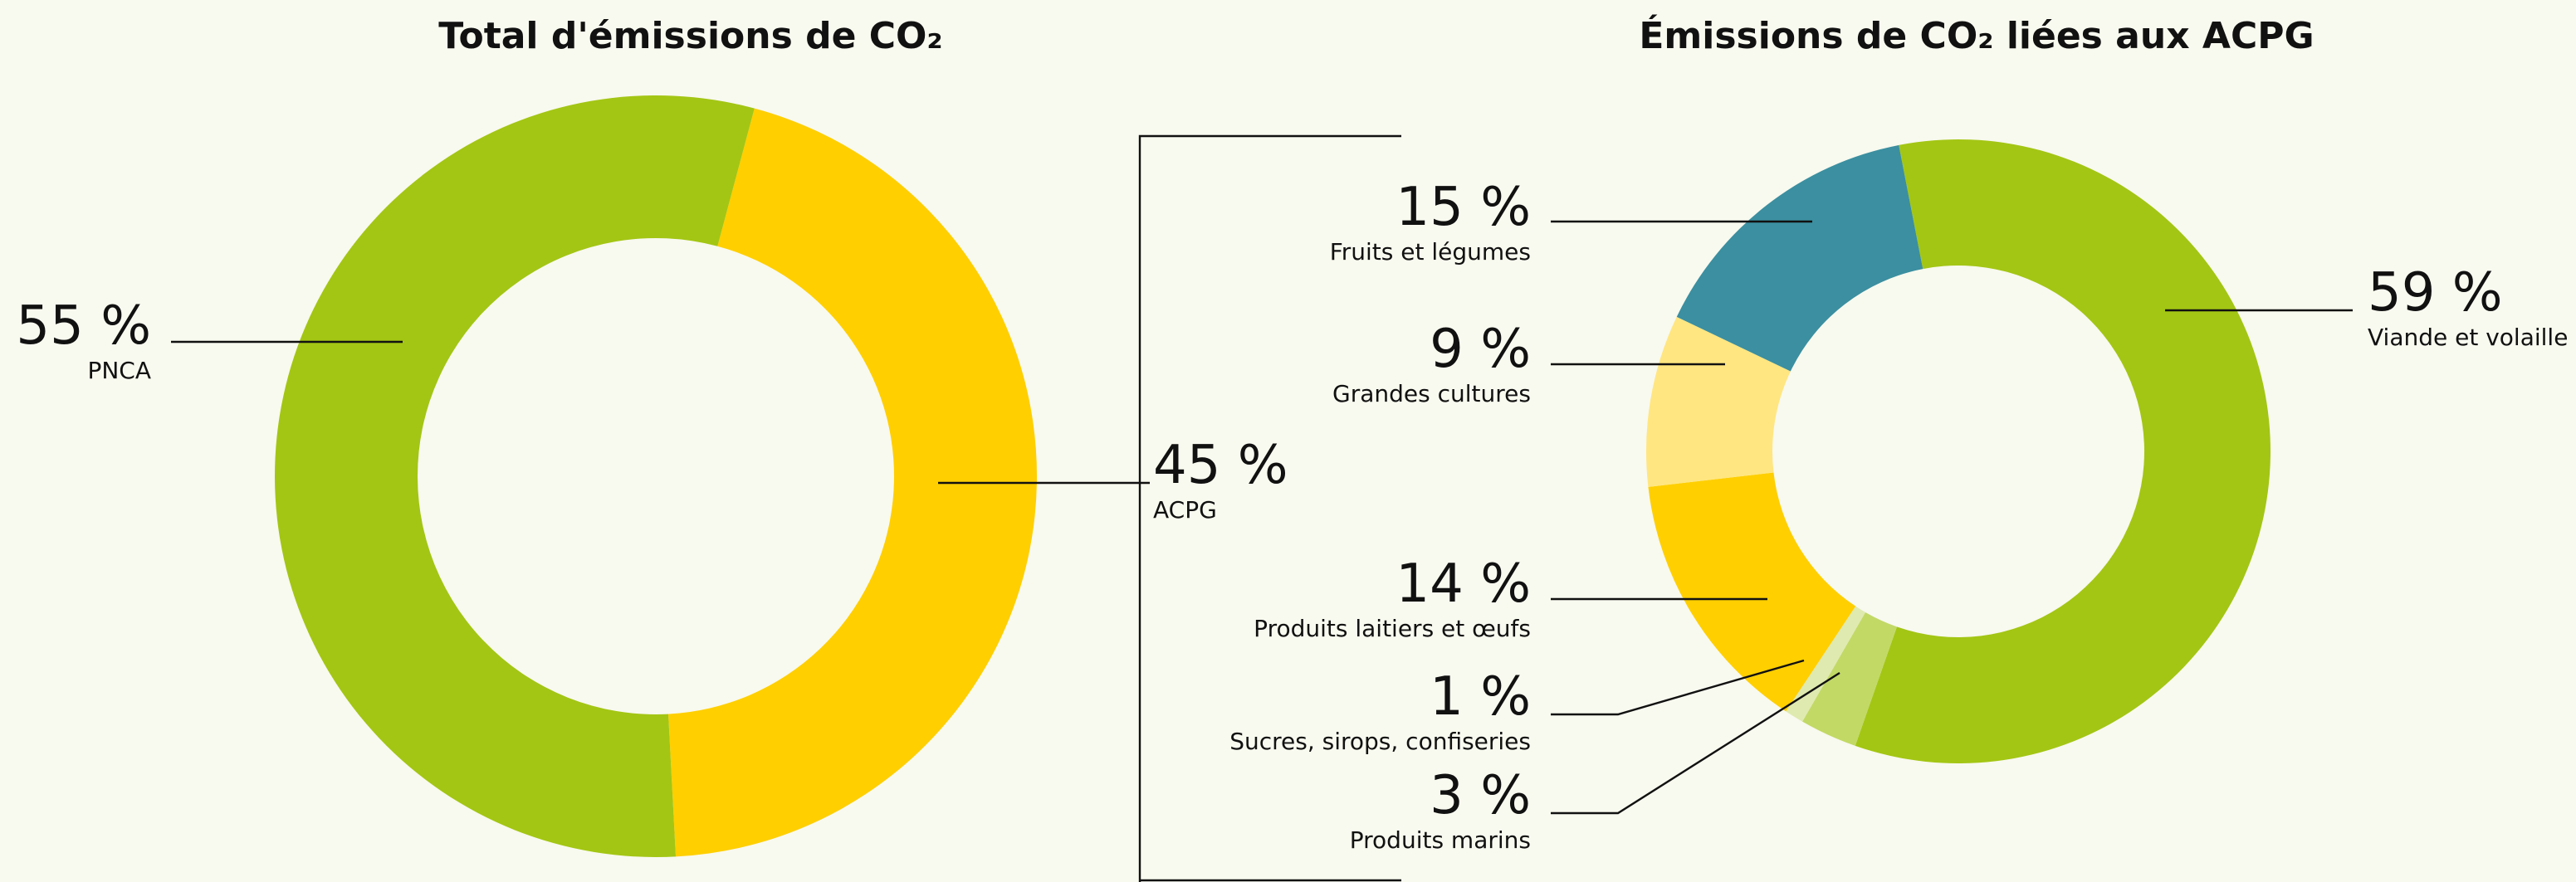  Describe the element at coordinates (1185, 510) in the screenshot. I see `category-label: ACPG` at that location.